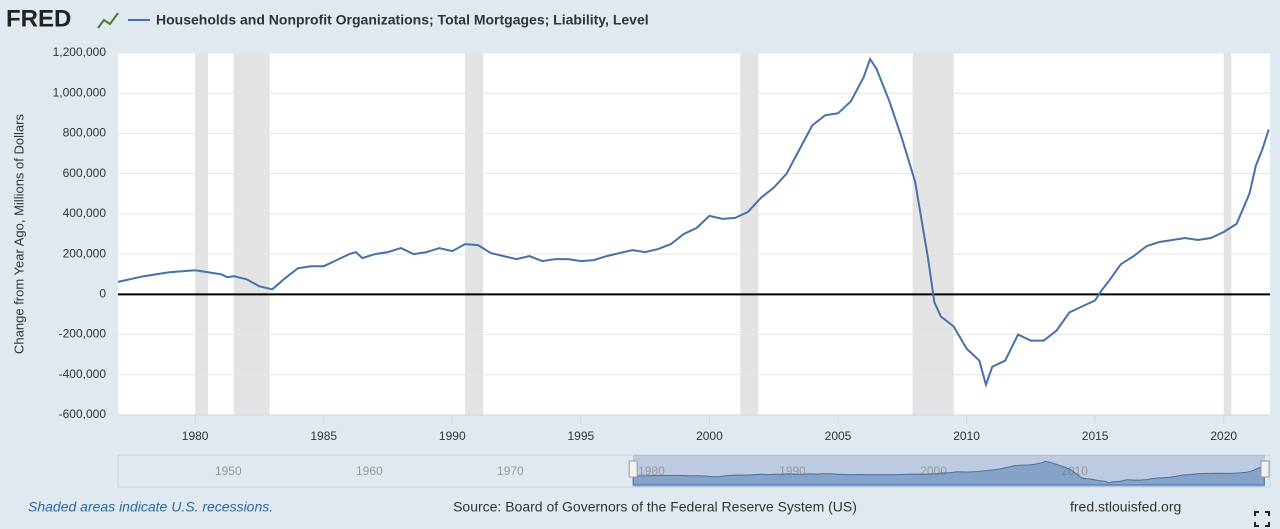 This screenshot has width=1280, height=529. Describe the element at coordinates (510, 471) in the screenshot. I see `navigator-tick-label: 1970` at that location.